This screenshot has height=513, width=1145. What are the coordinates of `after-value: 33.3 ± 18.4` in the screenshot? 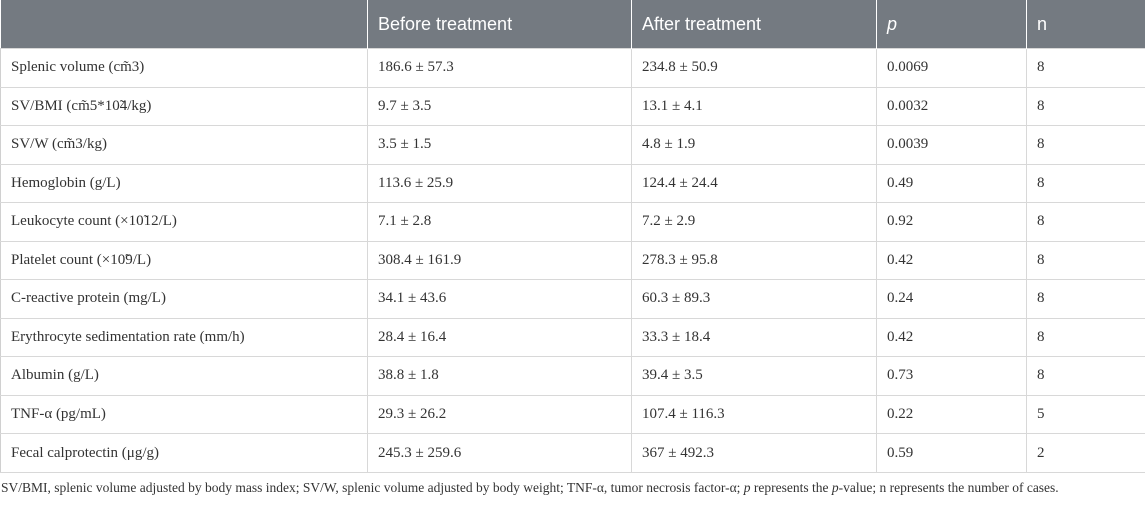 It's located at (754, 337).